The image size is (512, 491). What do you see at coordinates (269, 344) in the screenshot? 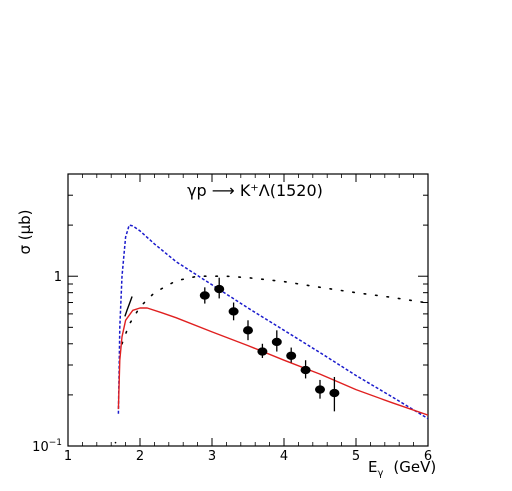
I see `data-points-layer` at bounding box center [269, 344].